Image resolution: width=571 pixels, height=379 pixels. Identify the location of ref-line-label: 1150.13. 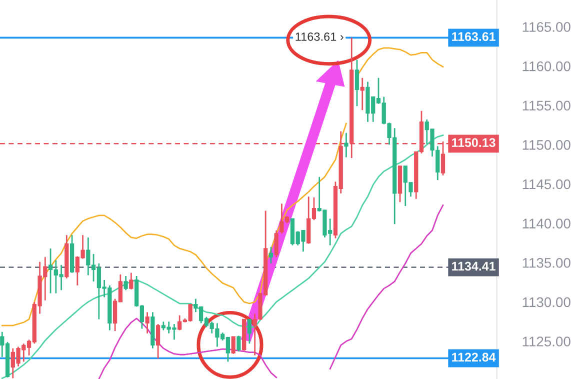
(474, 143).